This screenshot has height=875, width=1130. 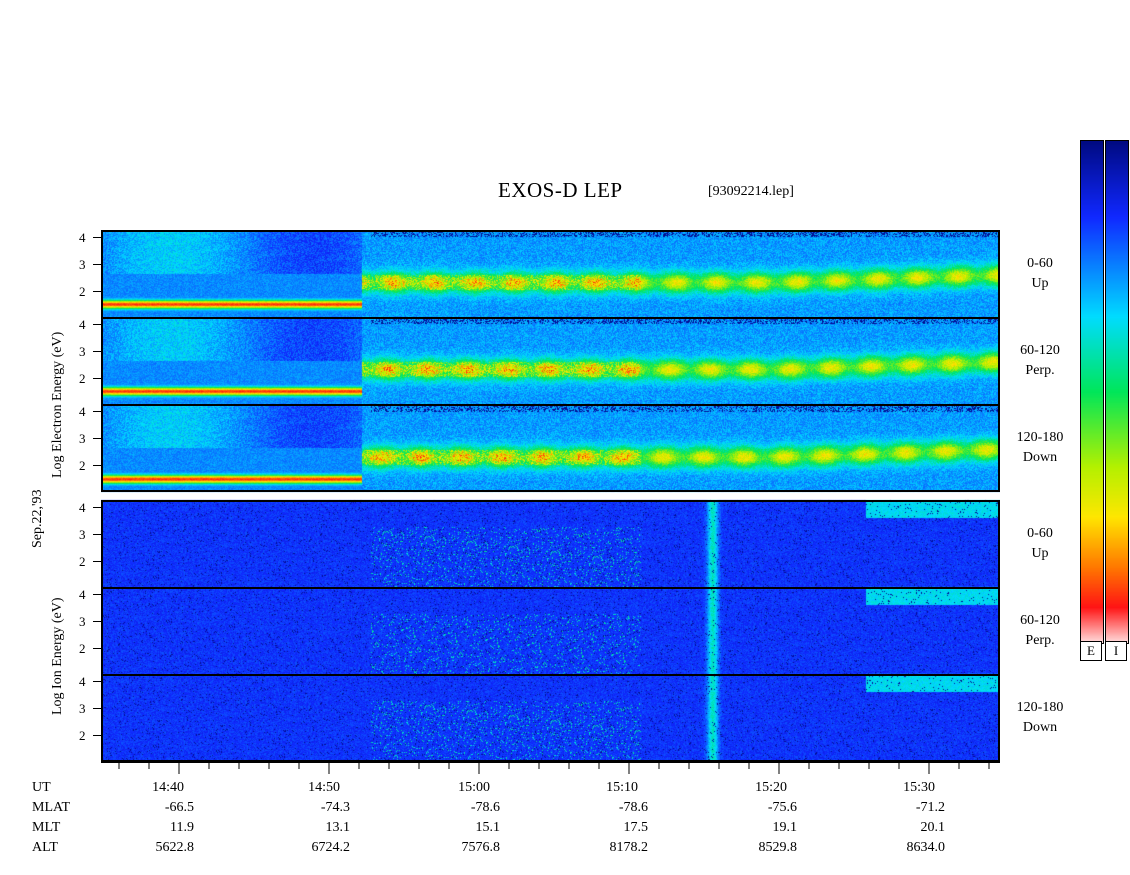 I want to click on x-axis-line, so click(x=550, y=762).